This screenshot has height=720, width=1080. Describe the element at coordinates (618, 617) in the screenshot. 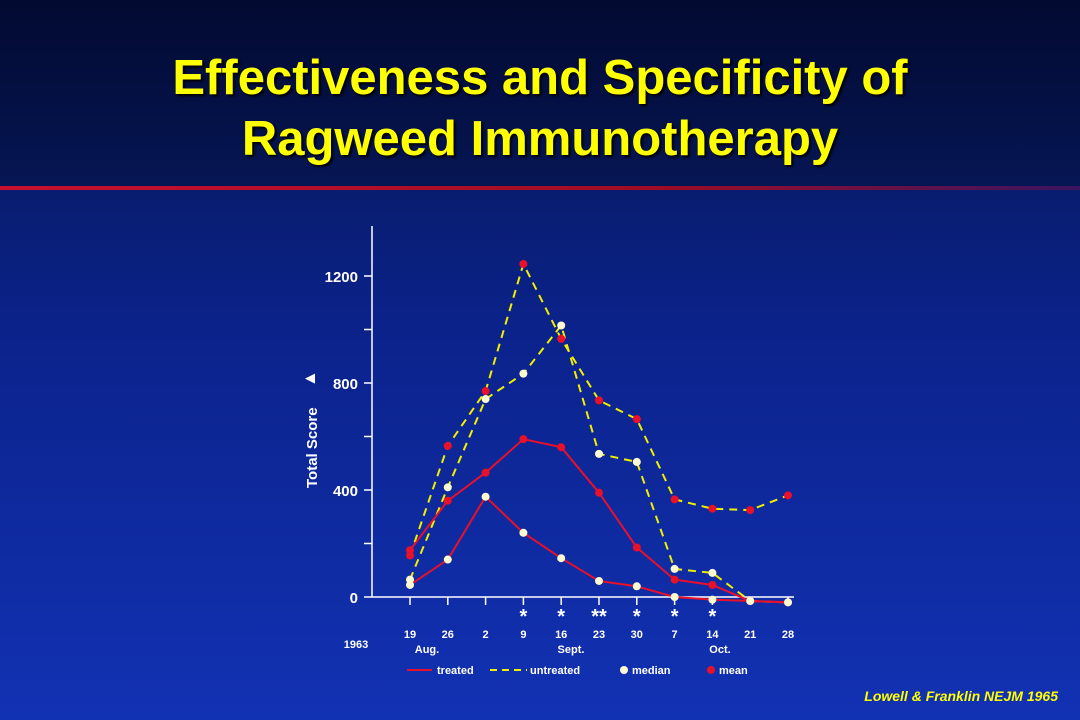

I see `significance-marks: * * ** * * *` at that location.